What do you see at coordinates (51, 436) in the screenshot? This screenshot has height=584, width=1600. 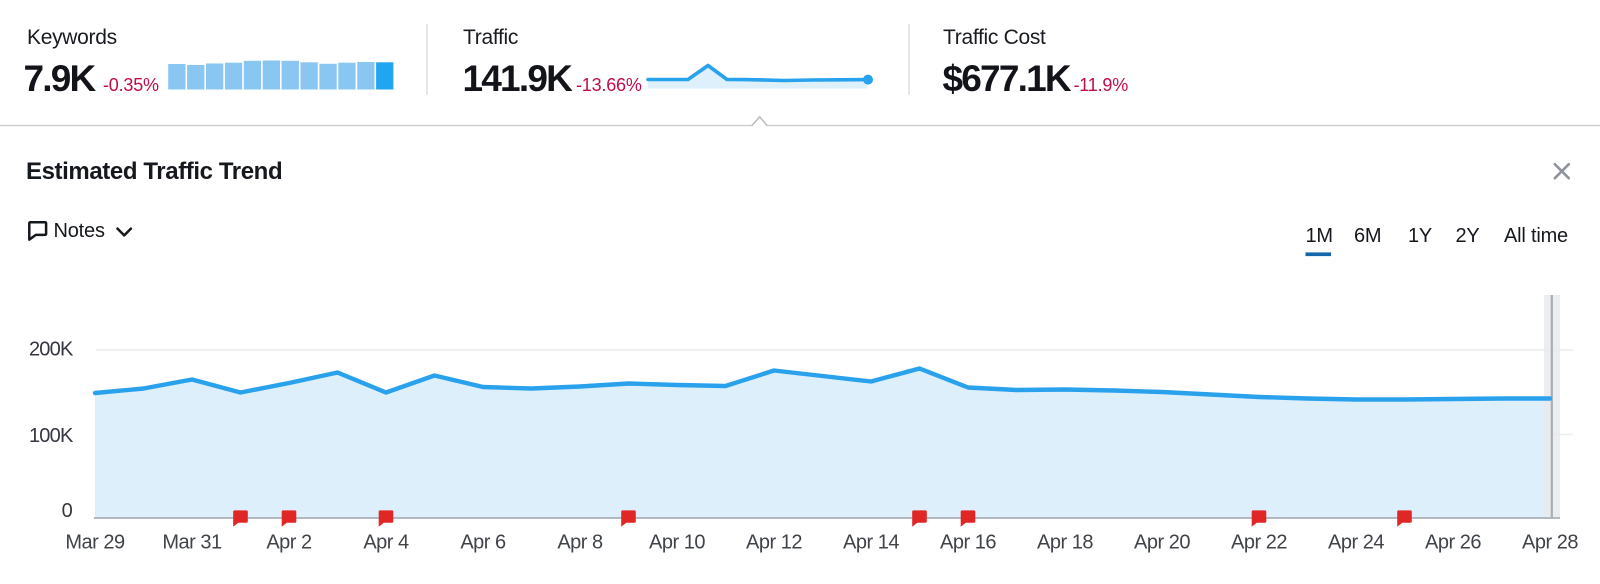 I see `svg-text: 100K` at bounding box center [51, 436].